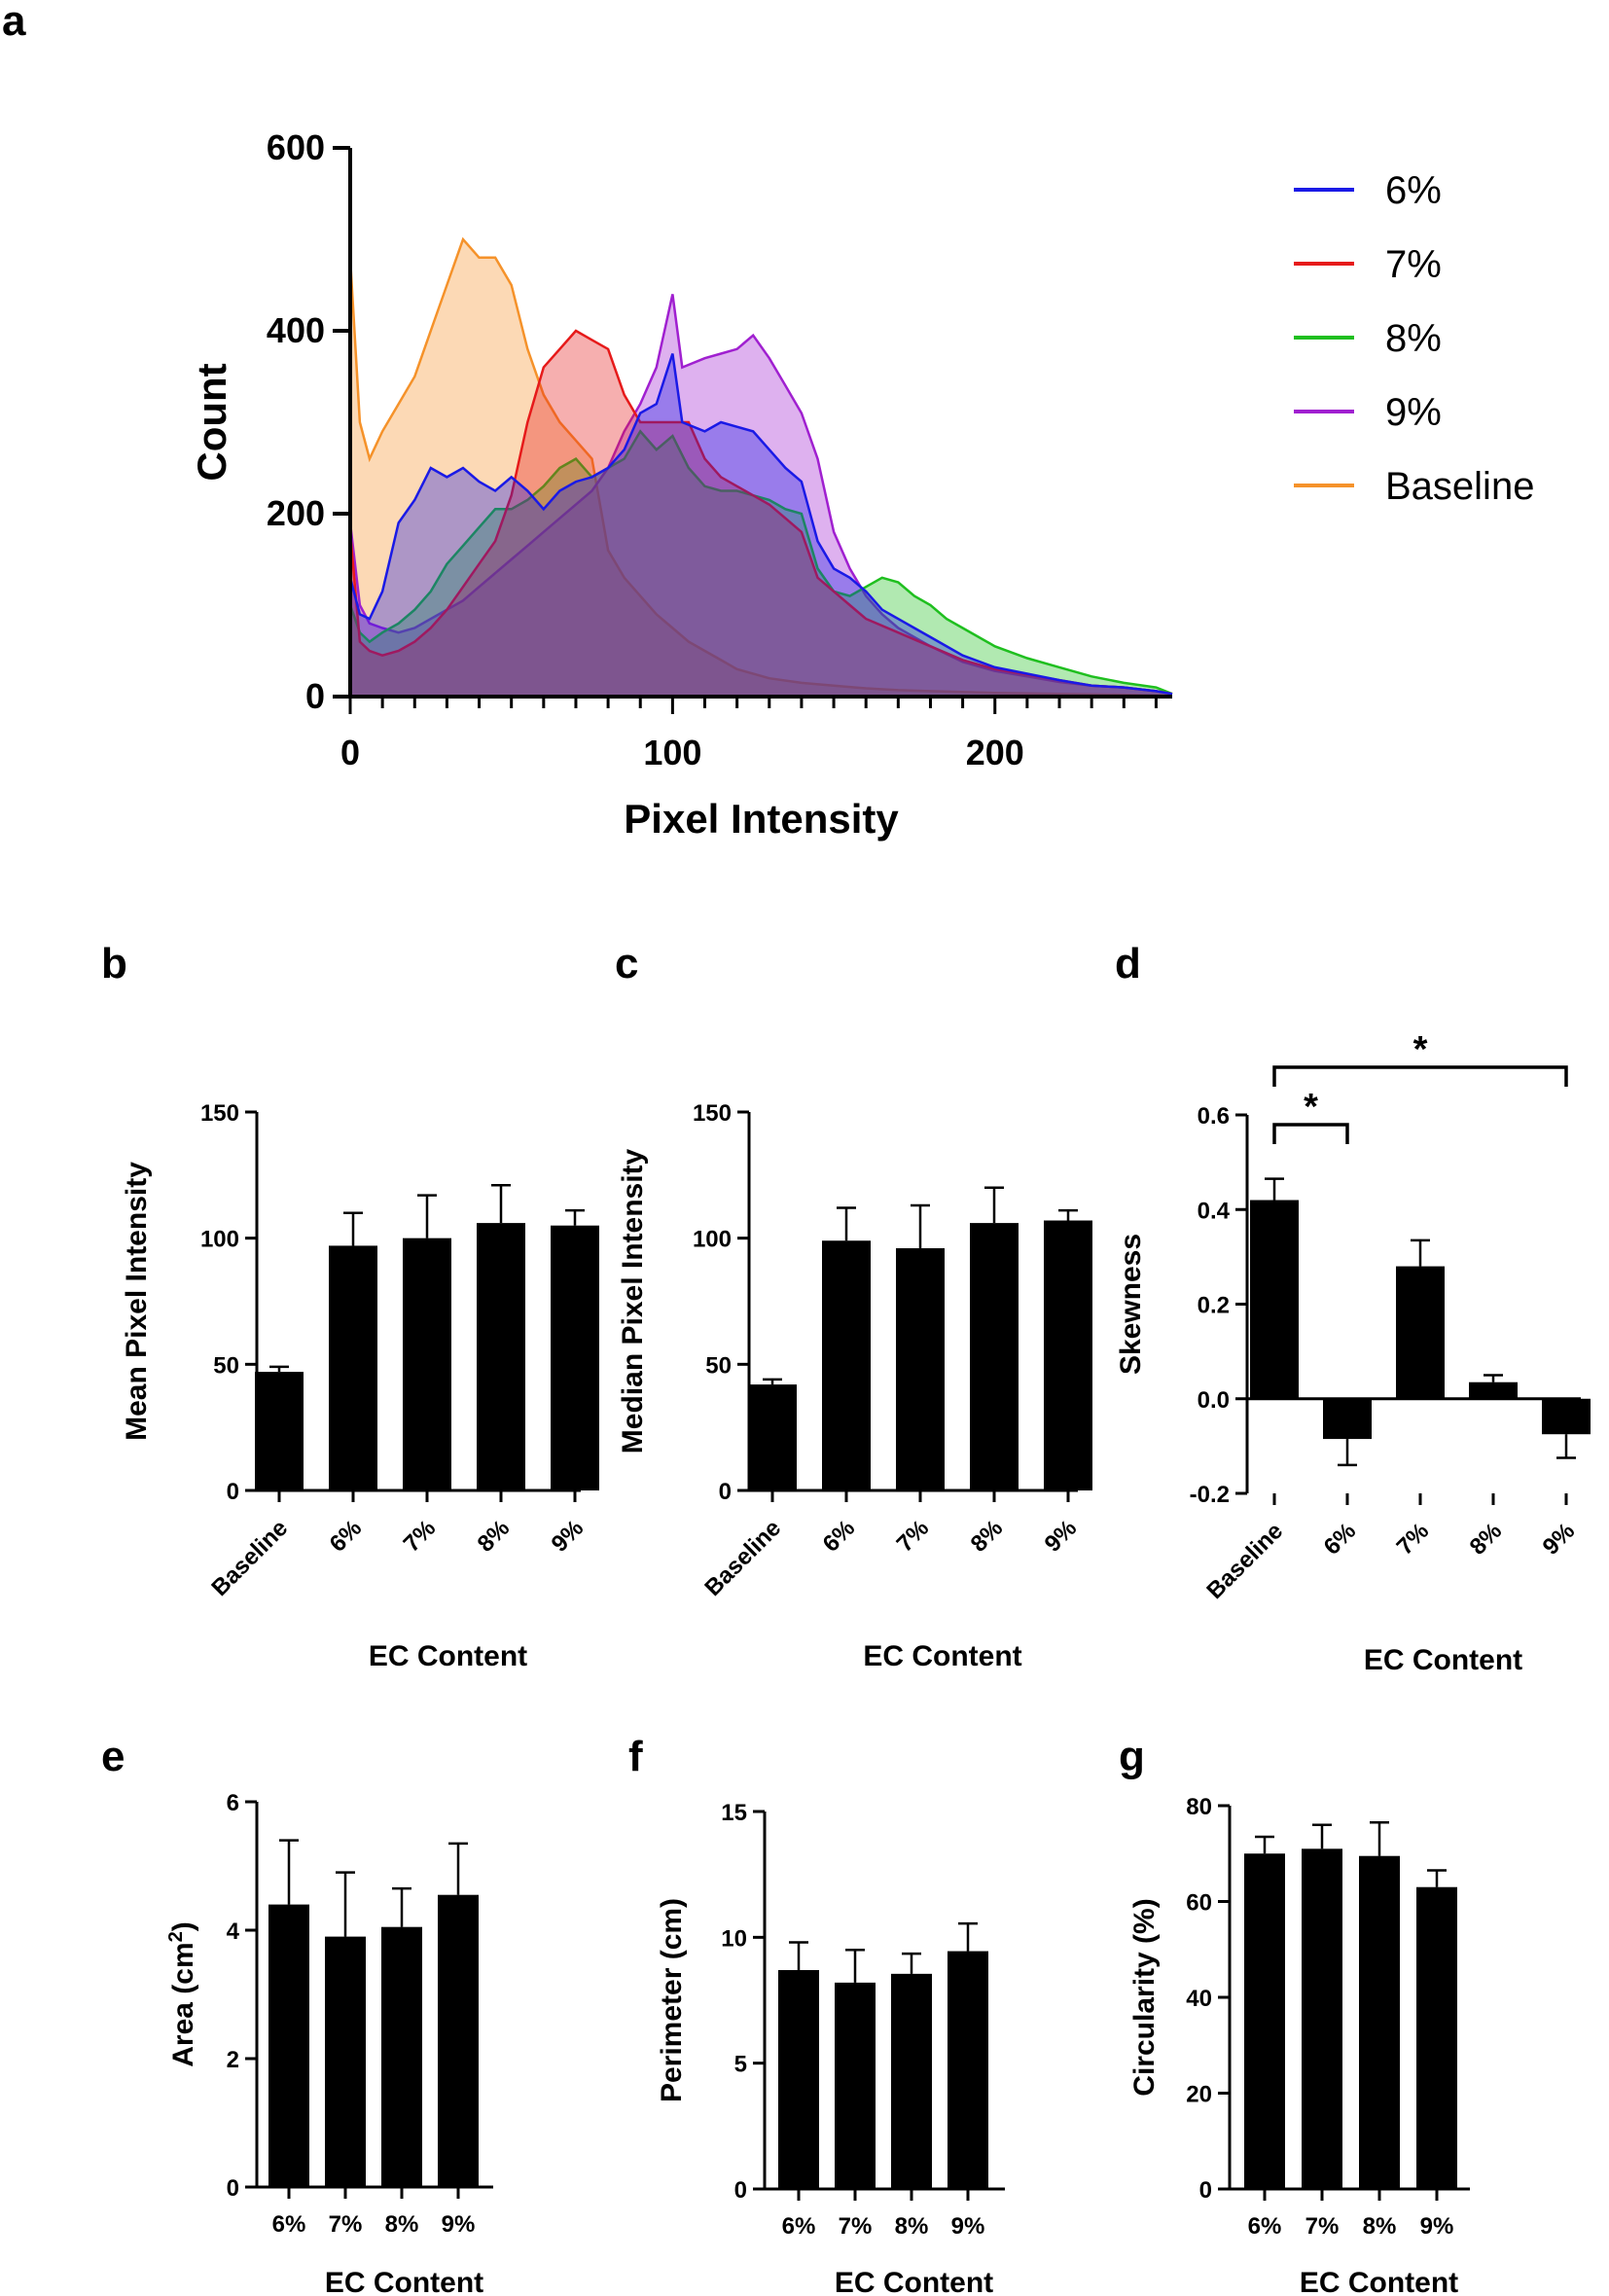 The height and width of the screenshot is (2296, 1609). Describe the element at coordinates (1460, 486) in the screenshot. I see `legend-label-baseline: Baseline` at that location.